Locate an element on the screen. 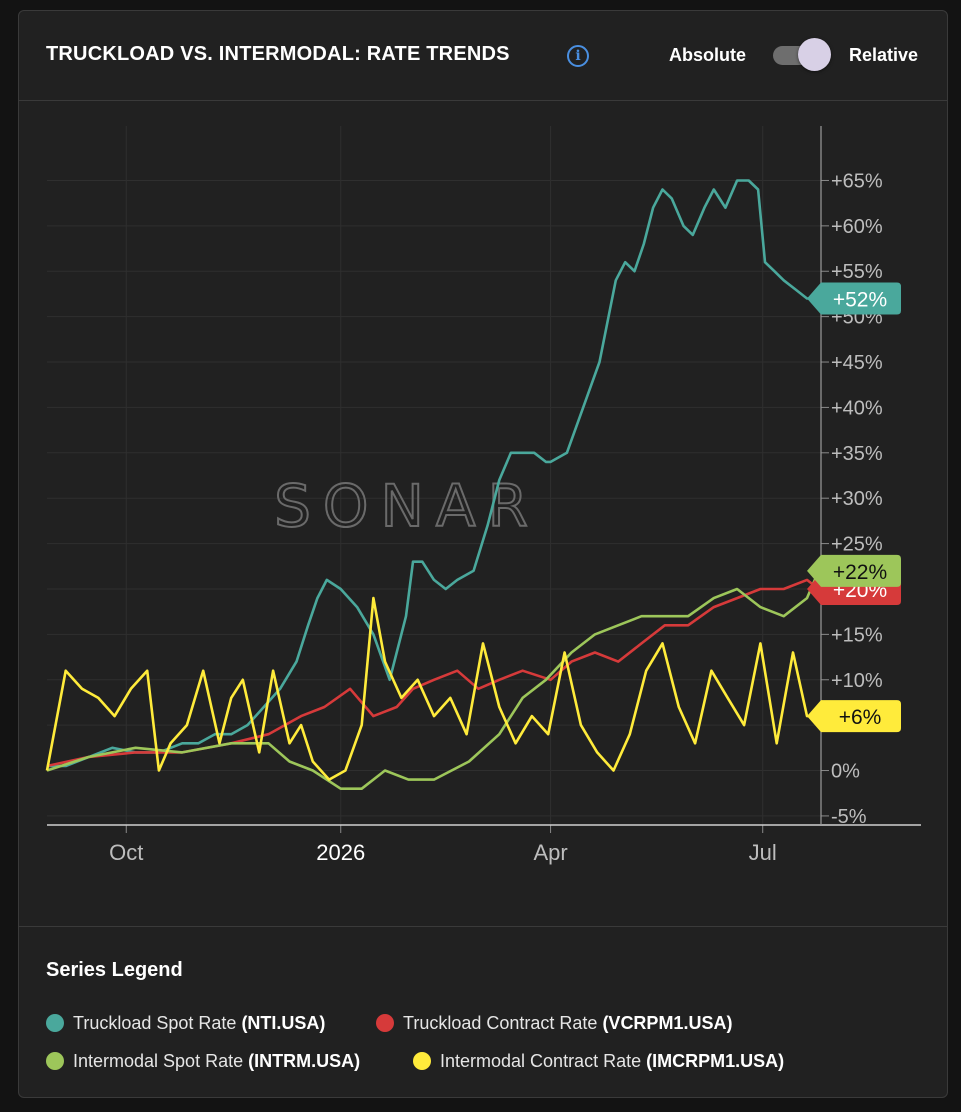  y-tick-label: +10% is located at coordinates (857, 681).